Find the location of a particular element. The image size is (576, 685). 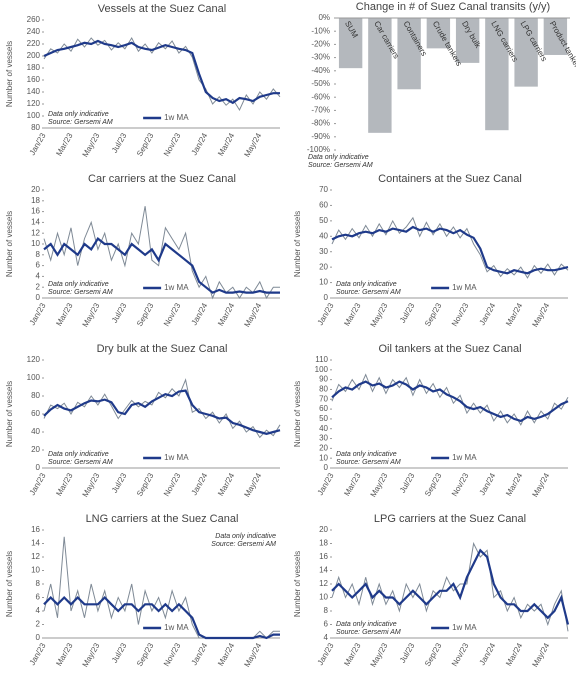

y-tick-label: 16 is located at coordinates (35, 529).